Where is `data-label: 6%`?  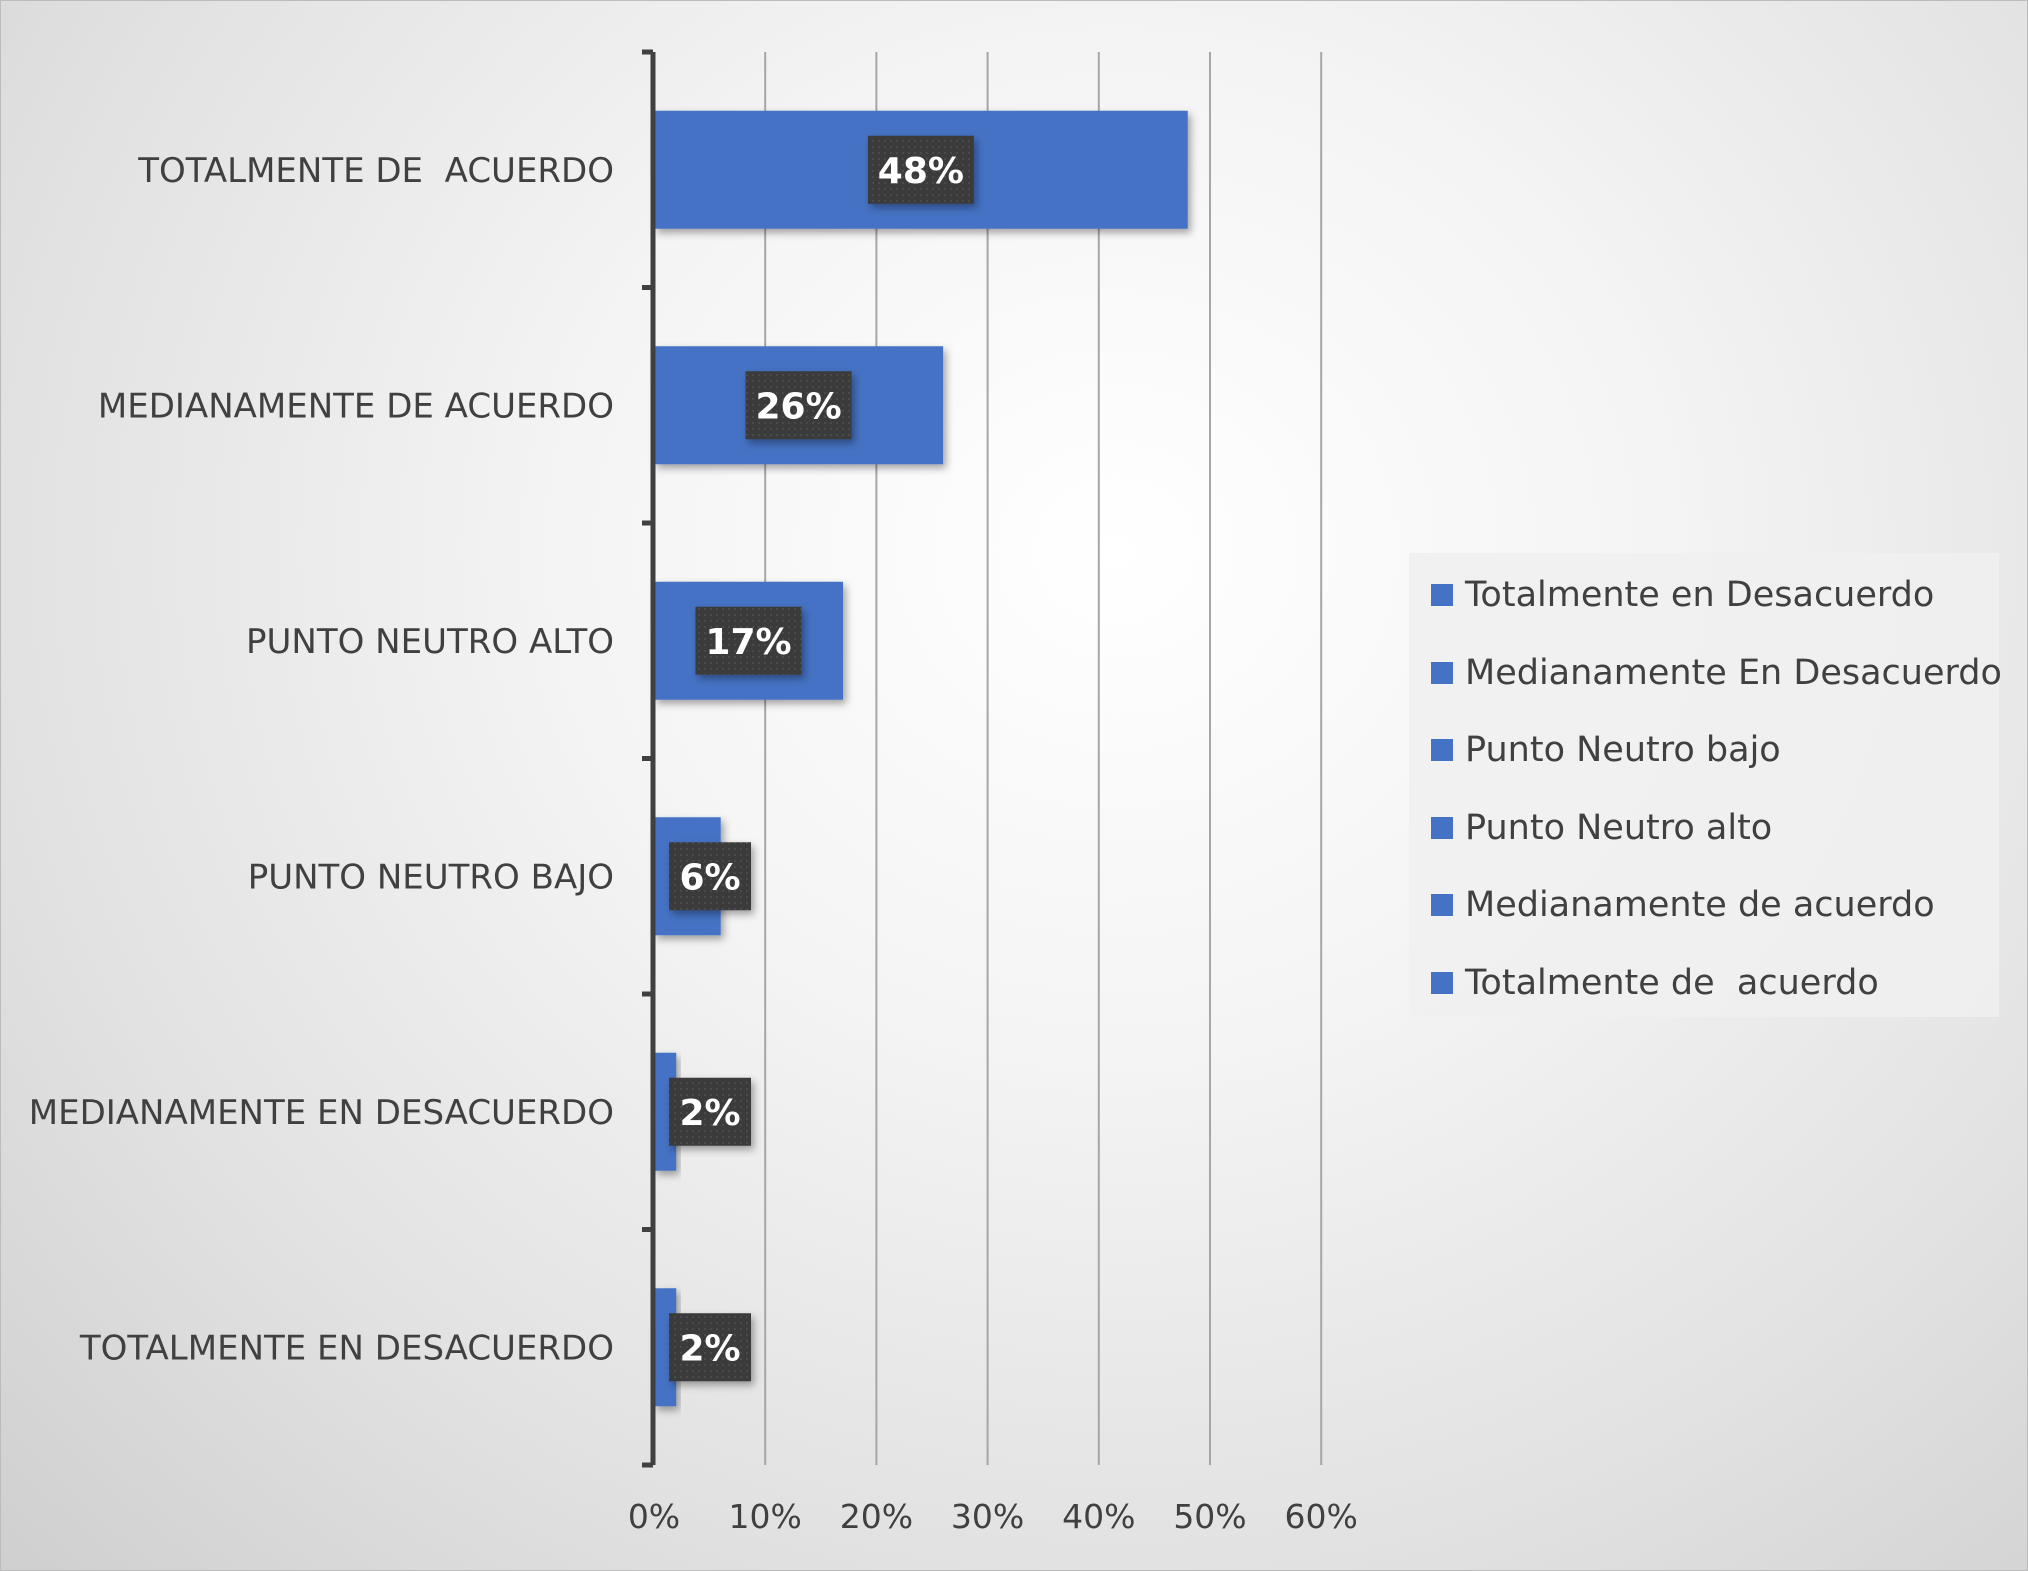 data-label: 6% is located at coordinates (709, 877).